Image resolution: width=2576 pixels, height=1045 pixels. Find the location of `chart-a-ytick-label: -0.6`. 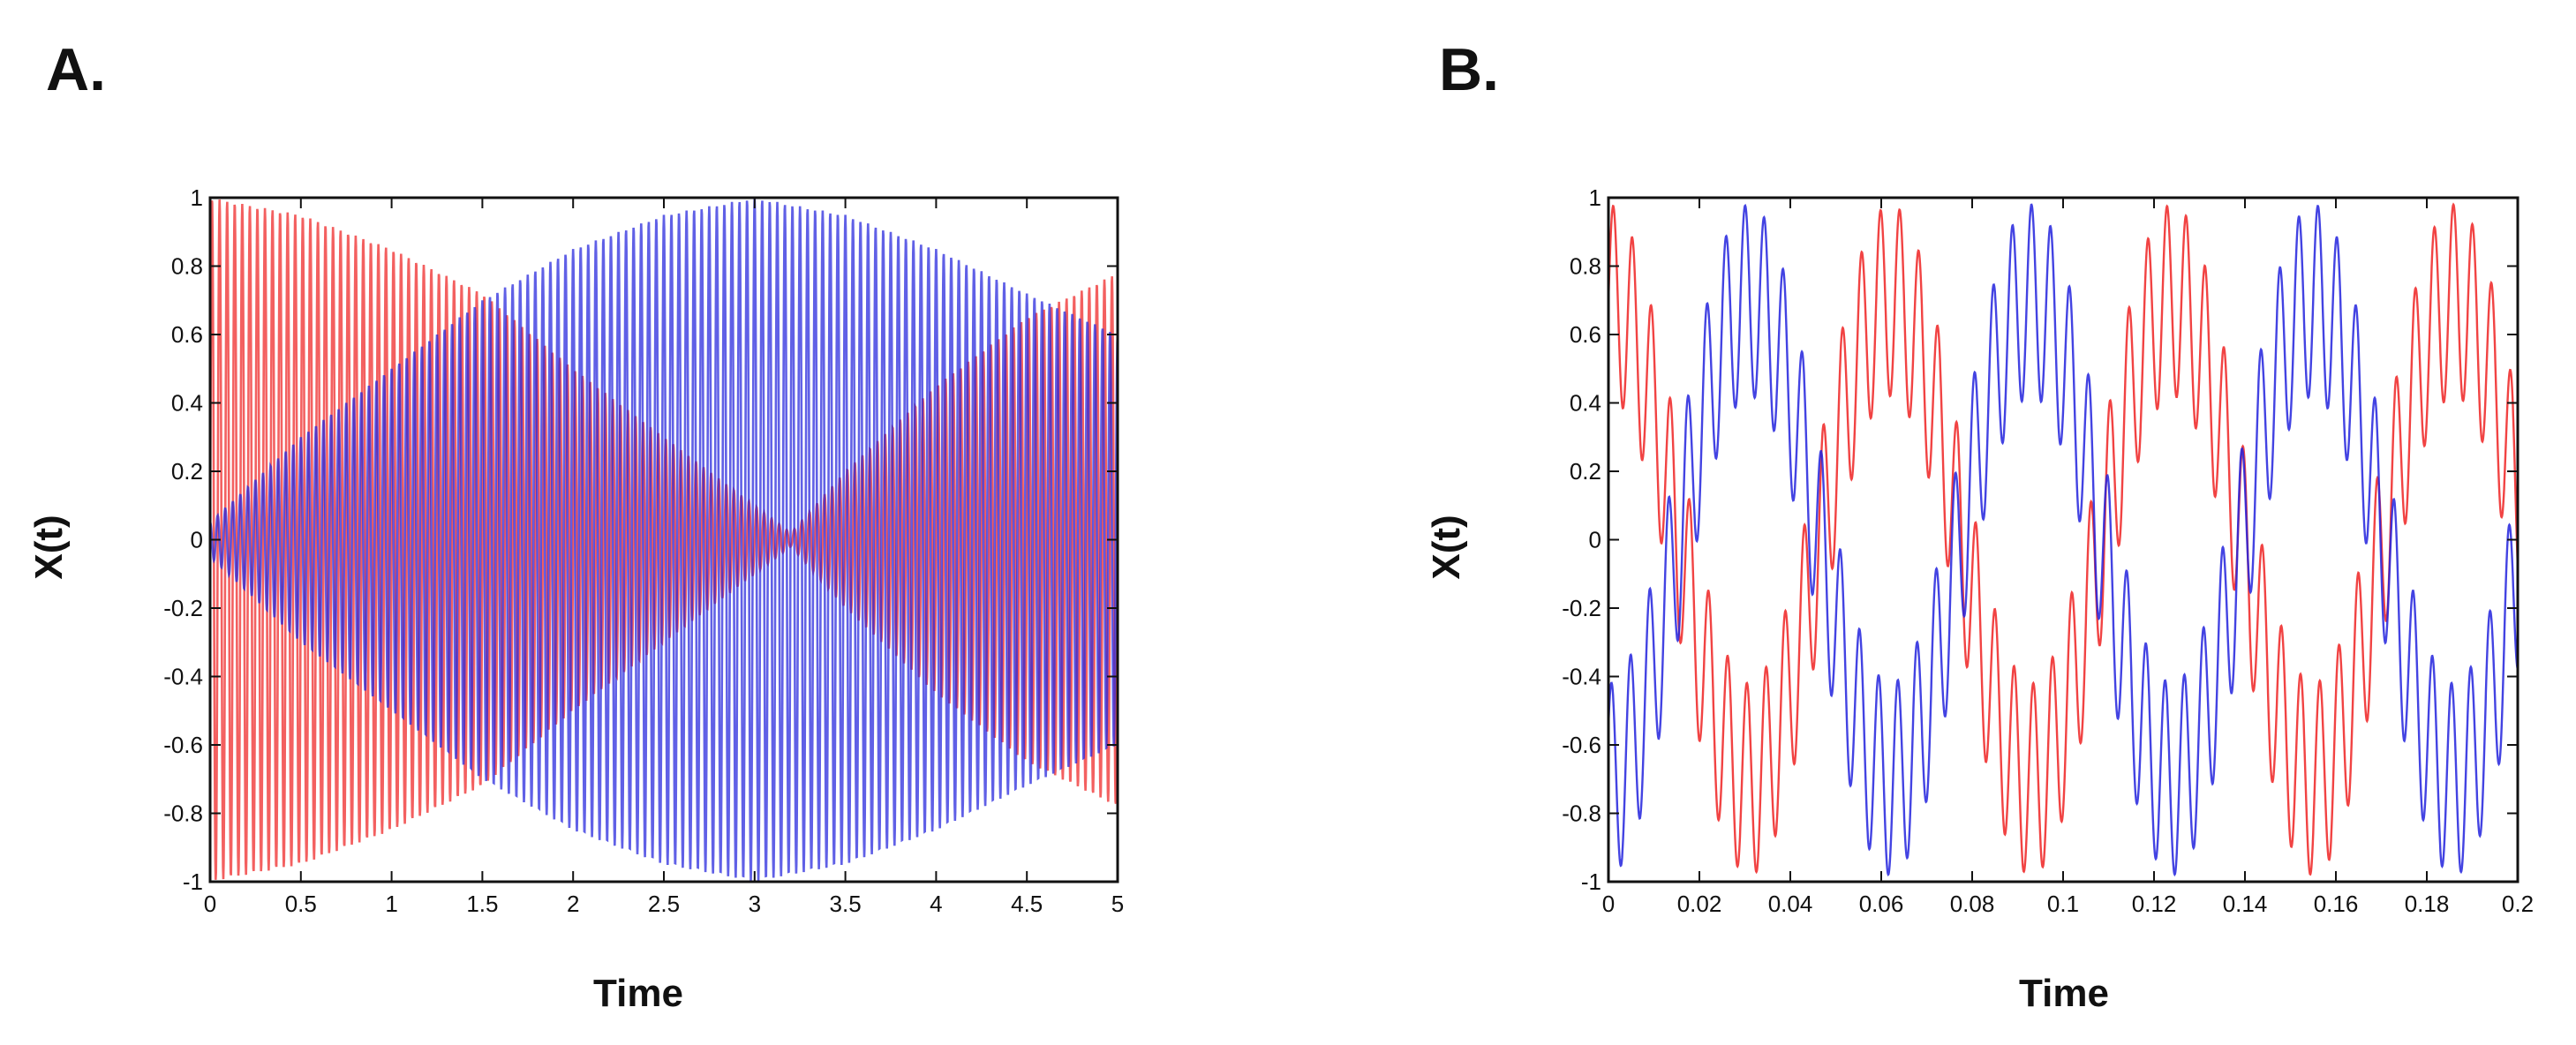

chart-a-ytick-label: -0.6 is located at coordinates (183, 745).